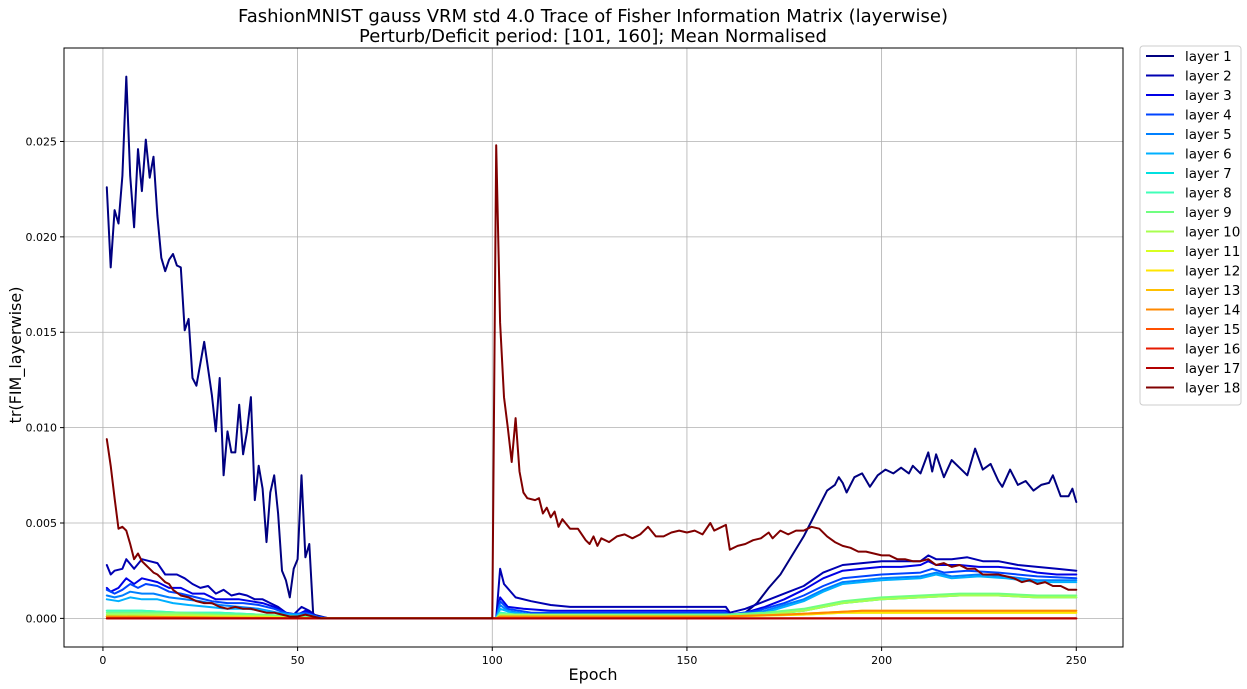  What do you see at coordinates (1208, 77) in the screenshot?
I see `legend-label: layer 2` at bounding box center [1208, 77].